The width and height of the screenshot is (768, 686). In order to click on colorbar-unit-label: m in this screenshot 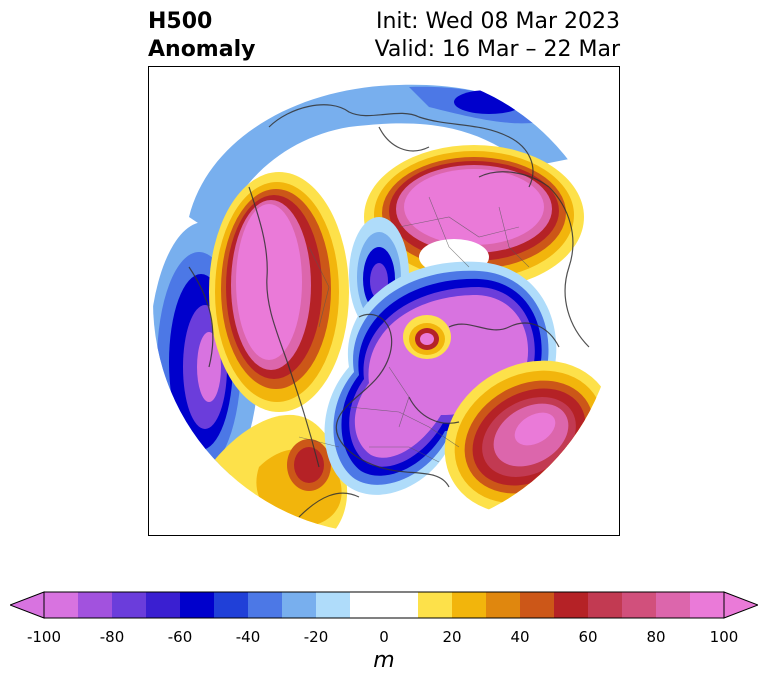, I will do `click(384, 660)`.